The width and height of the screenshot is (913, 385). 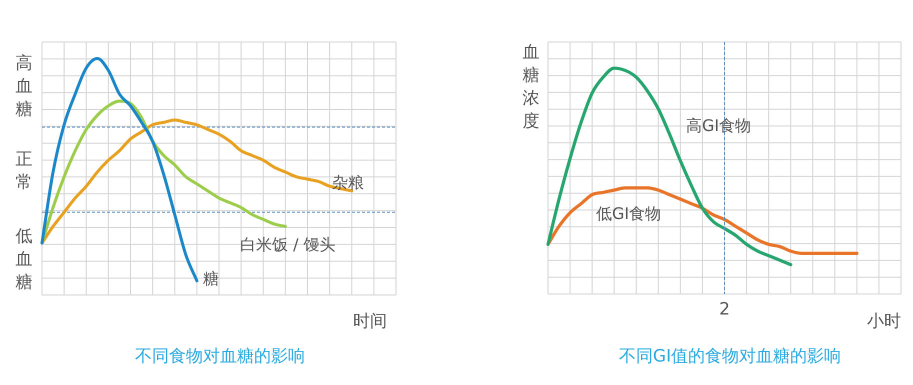 I want to click on y-axis-title: 血糖浓度, so click(x=531, y=87).